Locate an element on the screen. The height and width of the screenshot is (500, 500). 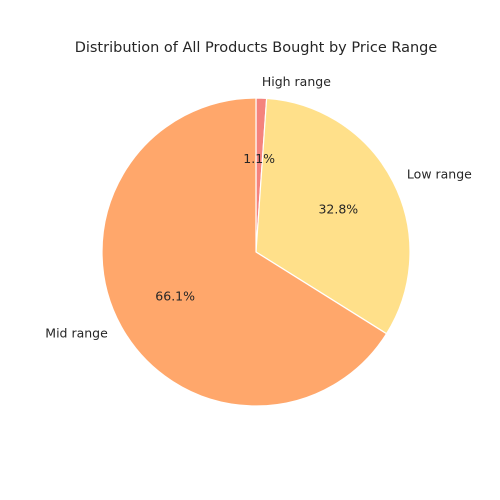
pie-slice-low-range is located at coordinates (333, 216).